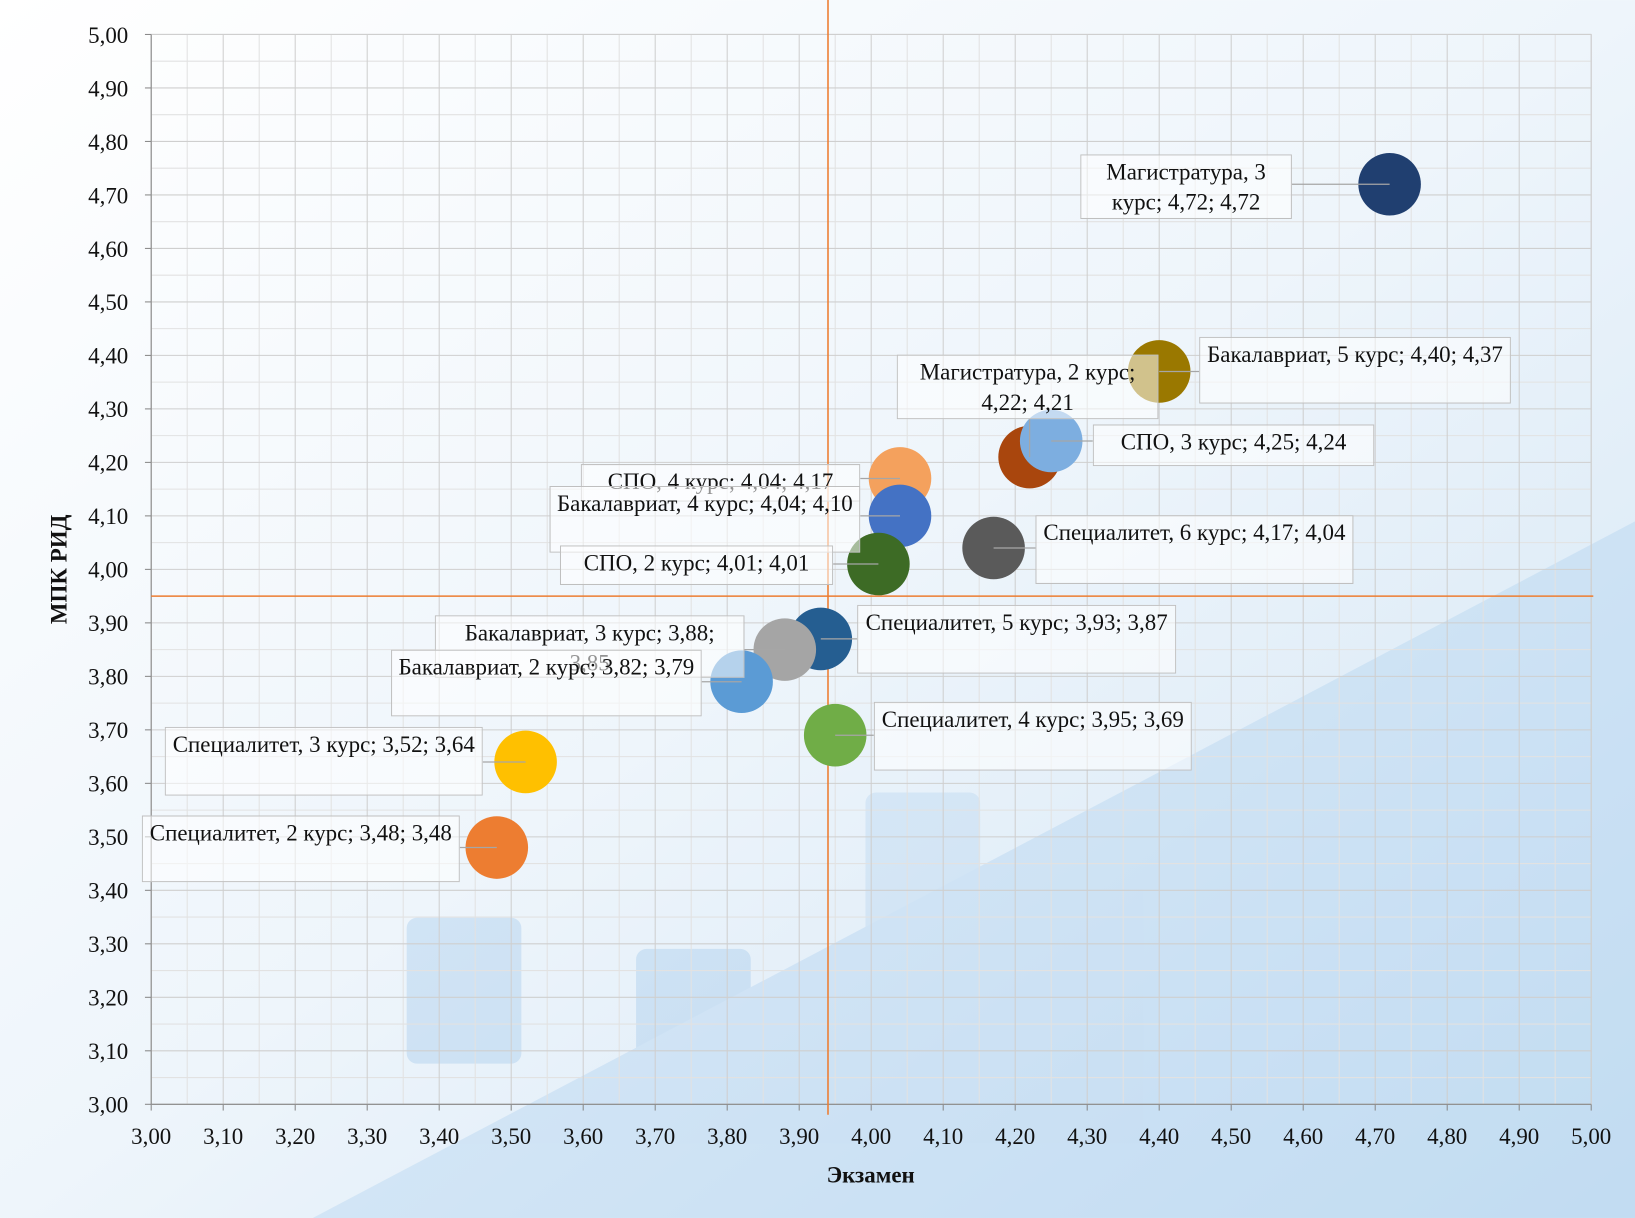 This screenshot has height=1218, width=1635. I want to click on y-tick-label: 3,50, so click(108, 837).